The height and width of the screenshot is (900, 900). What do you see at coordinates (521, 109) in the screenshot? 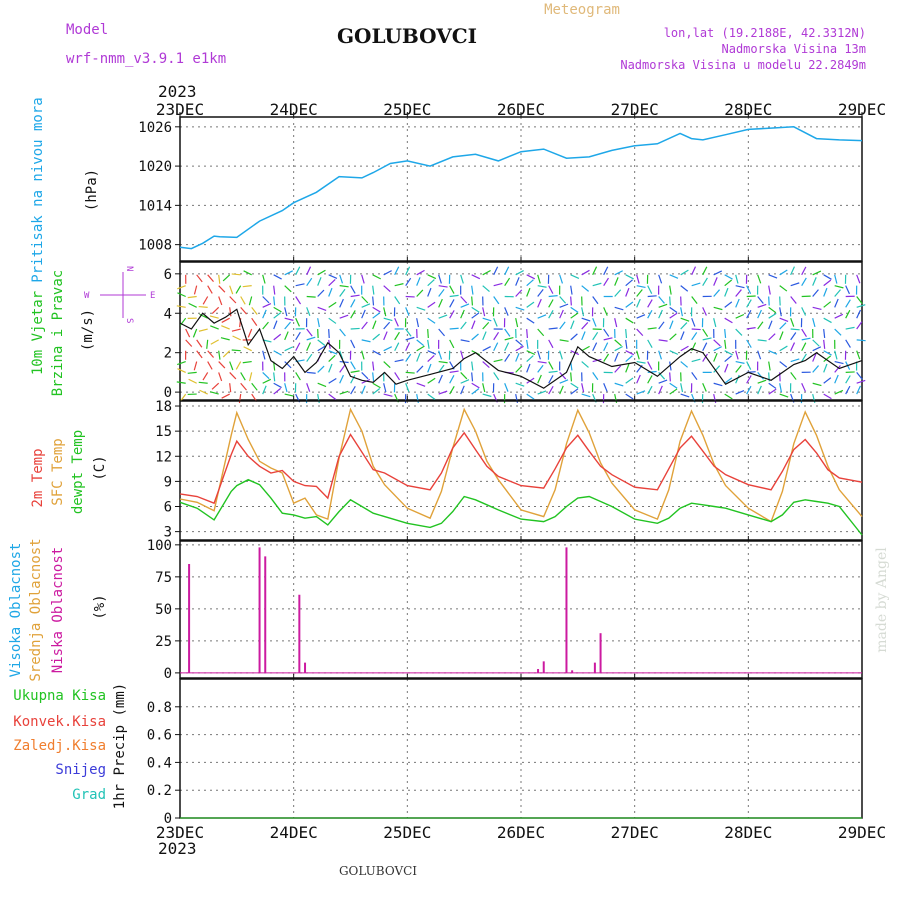
I see `x-tick-label-top: 26DEC` at bounding box center [521, 109].